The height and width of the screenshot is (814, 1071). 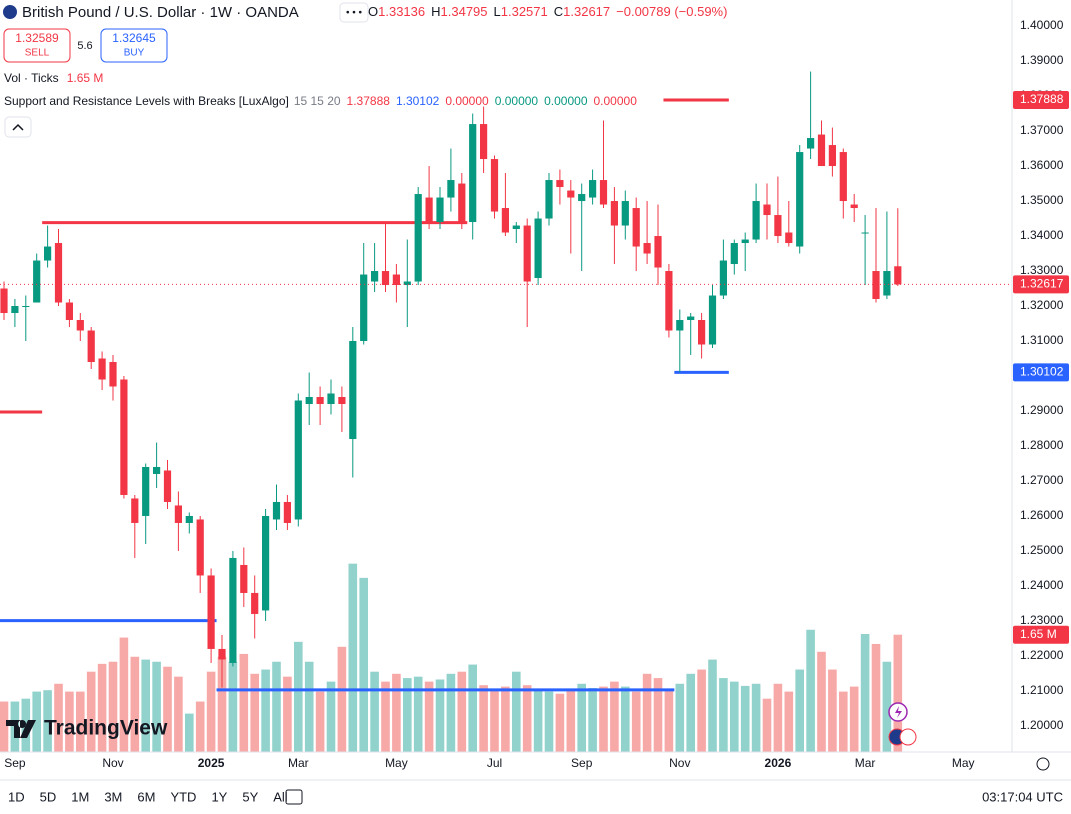 I want to click on change: −0.00789 (−0.59%), so click(x=671, y=11).